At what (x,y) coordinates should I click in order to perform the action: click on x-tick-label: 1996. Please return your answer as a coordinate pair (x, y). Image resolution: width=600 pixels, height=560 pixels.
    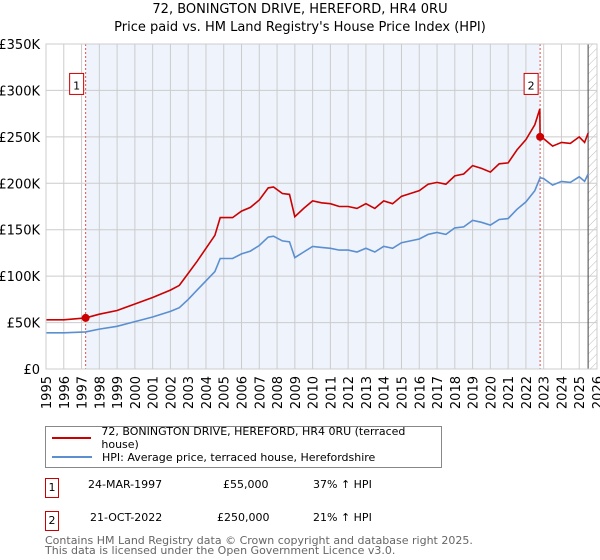
    Looking at the image, I should click on (65, 392).